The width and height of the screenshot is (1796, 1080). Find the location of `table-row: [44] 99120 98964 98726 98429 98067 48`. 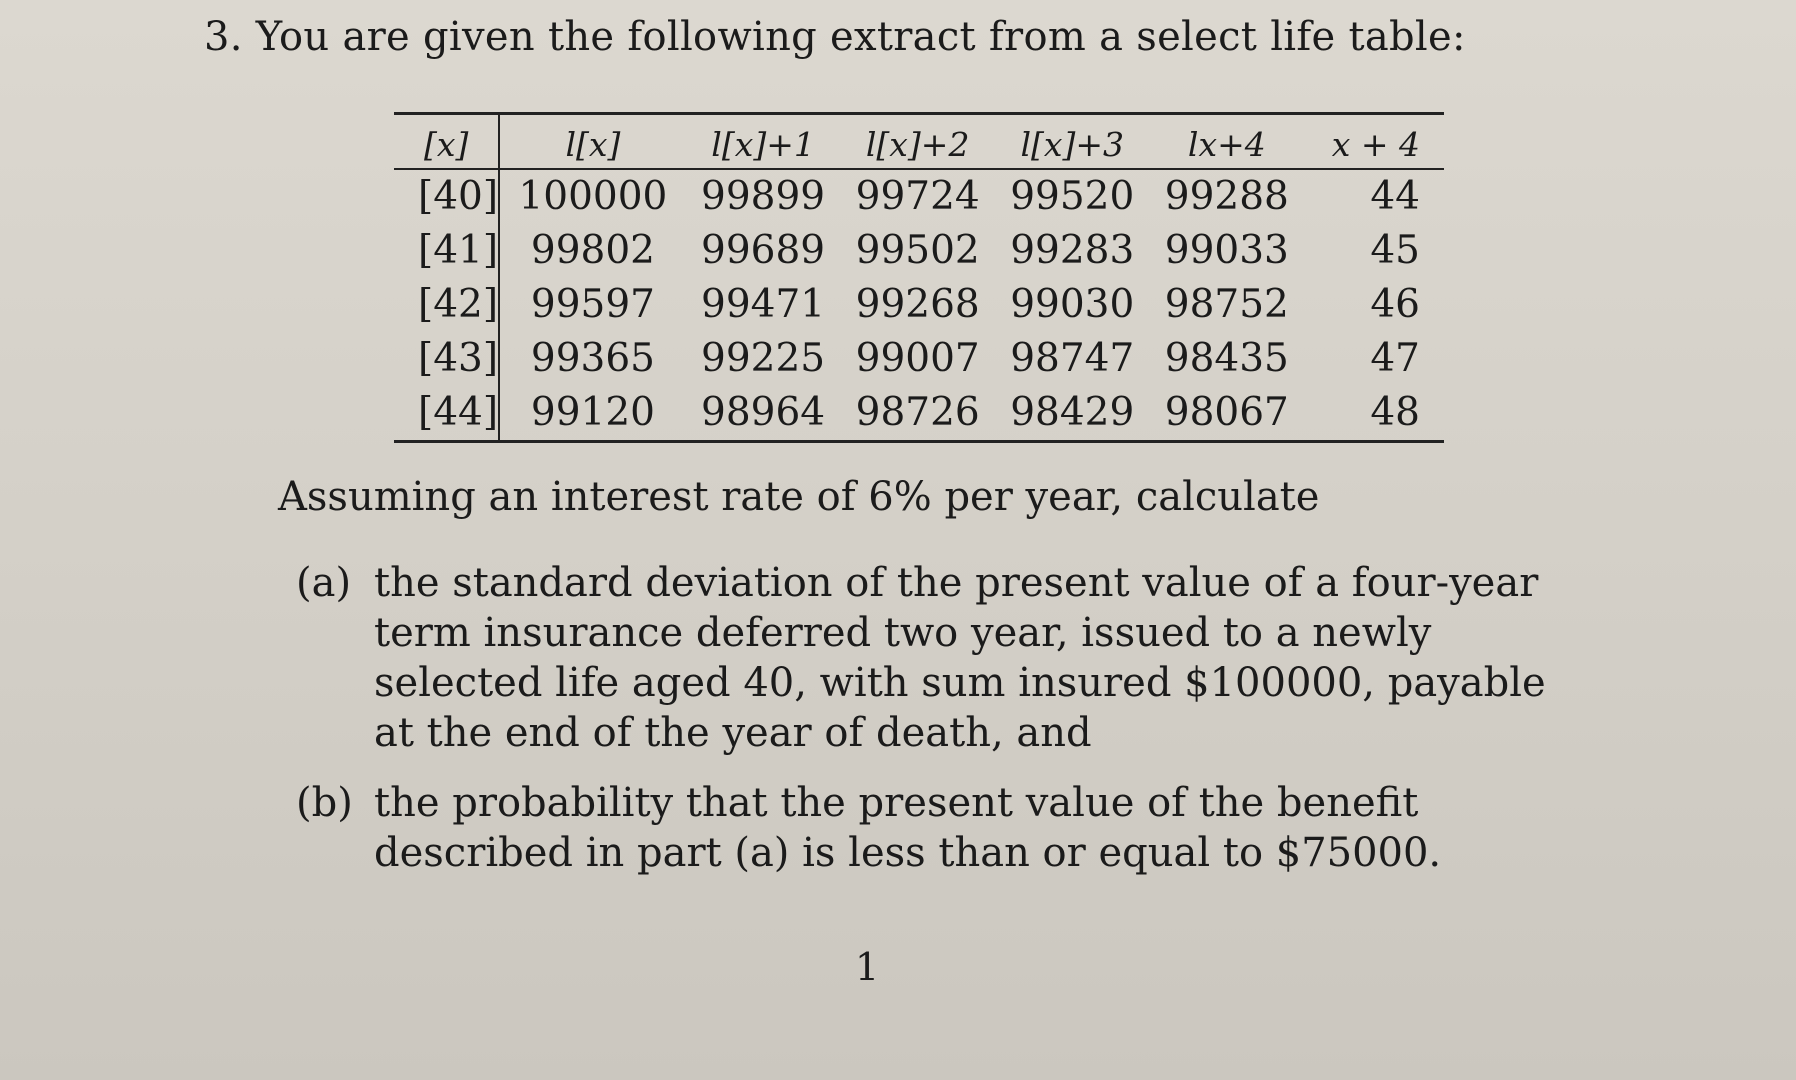

table-row: [44] 99120 98964 98726 98429 98067 48 is located at coordinates (919, 414).